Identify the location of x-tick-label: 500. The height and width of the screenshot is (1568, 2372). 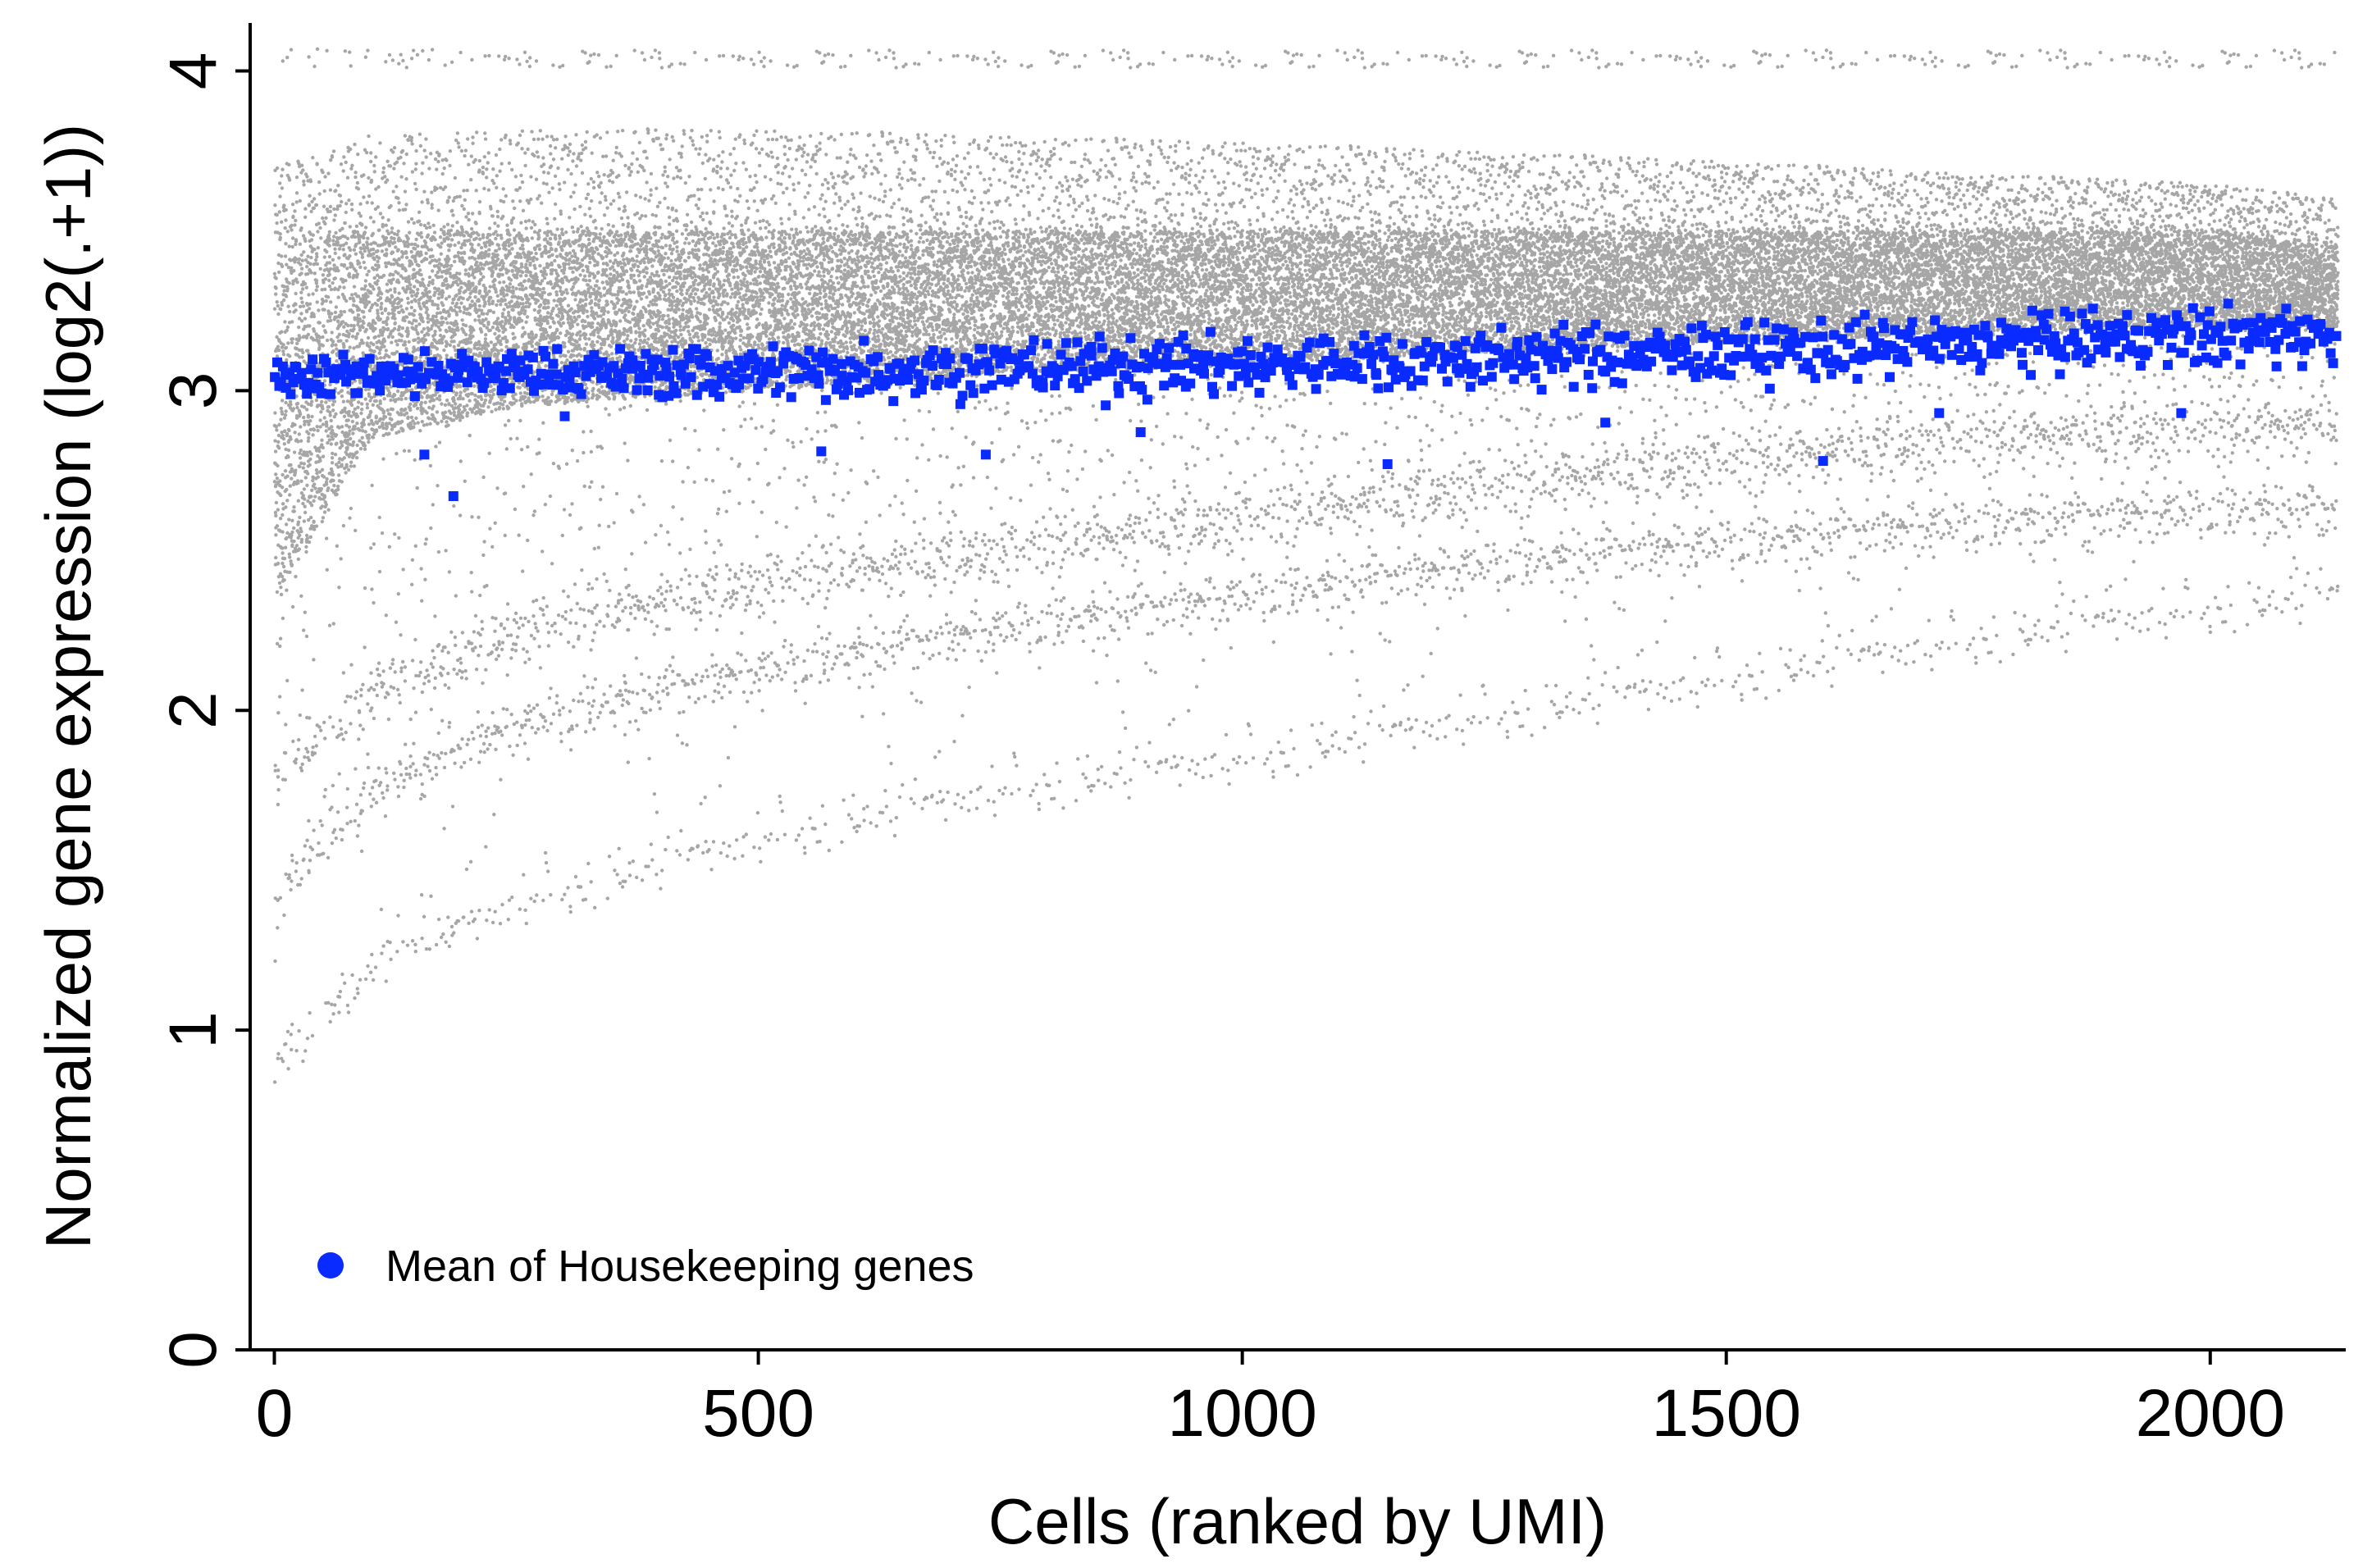
(758, 1413).